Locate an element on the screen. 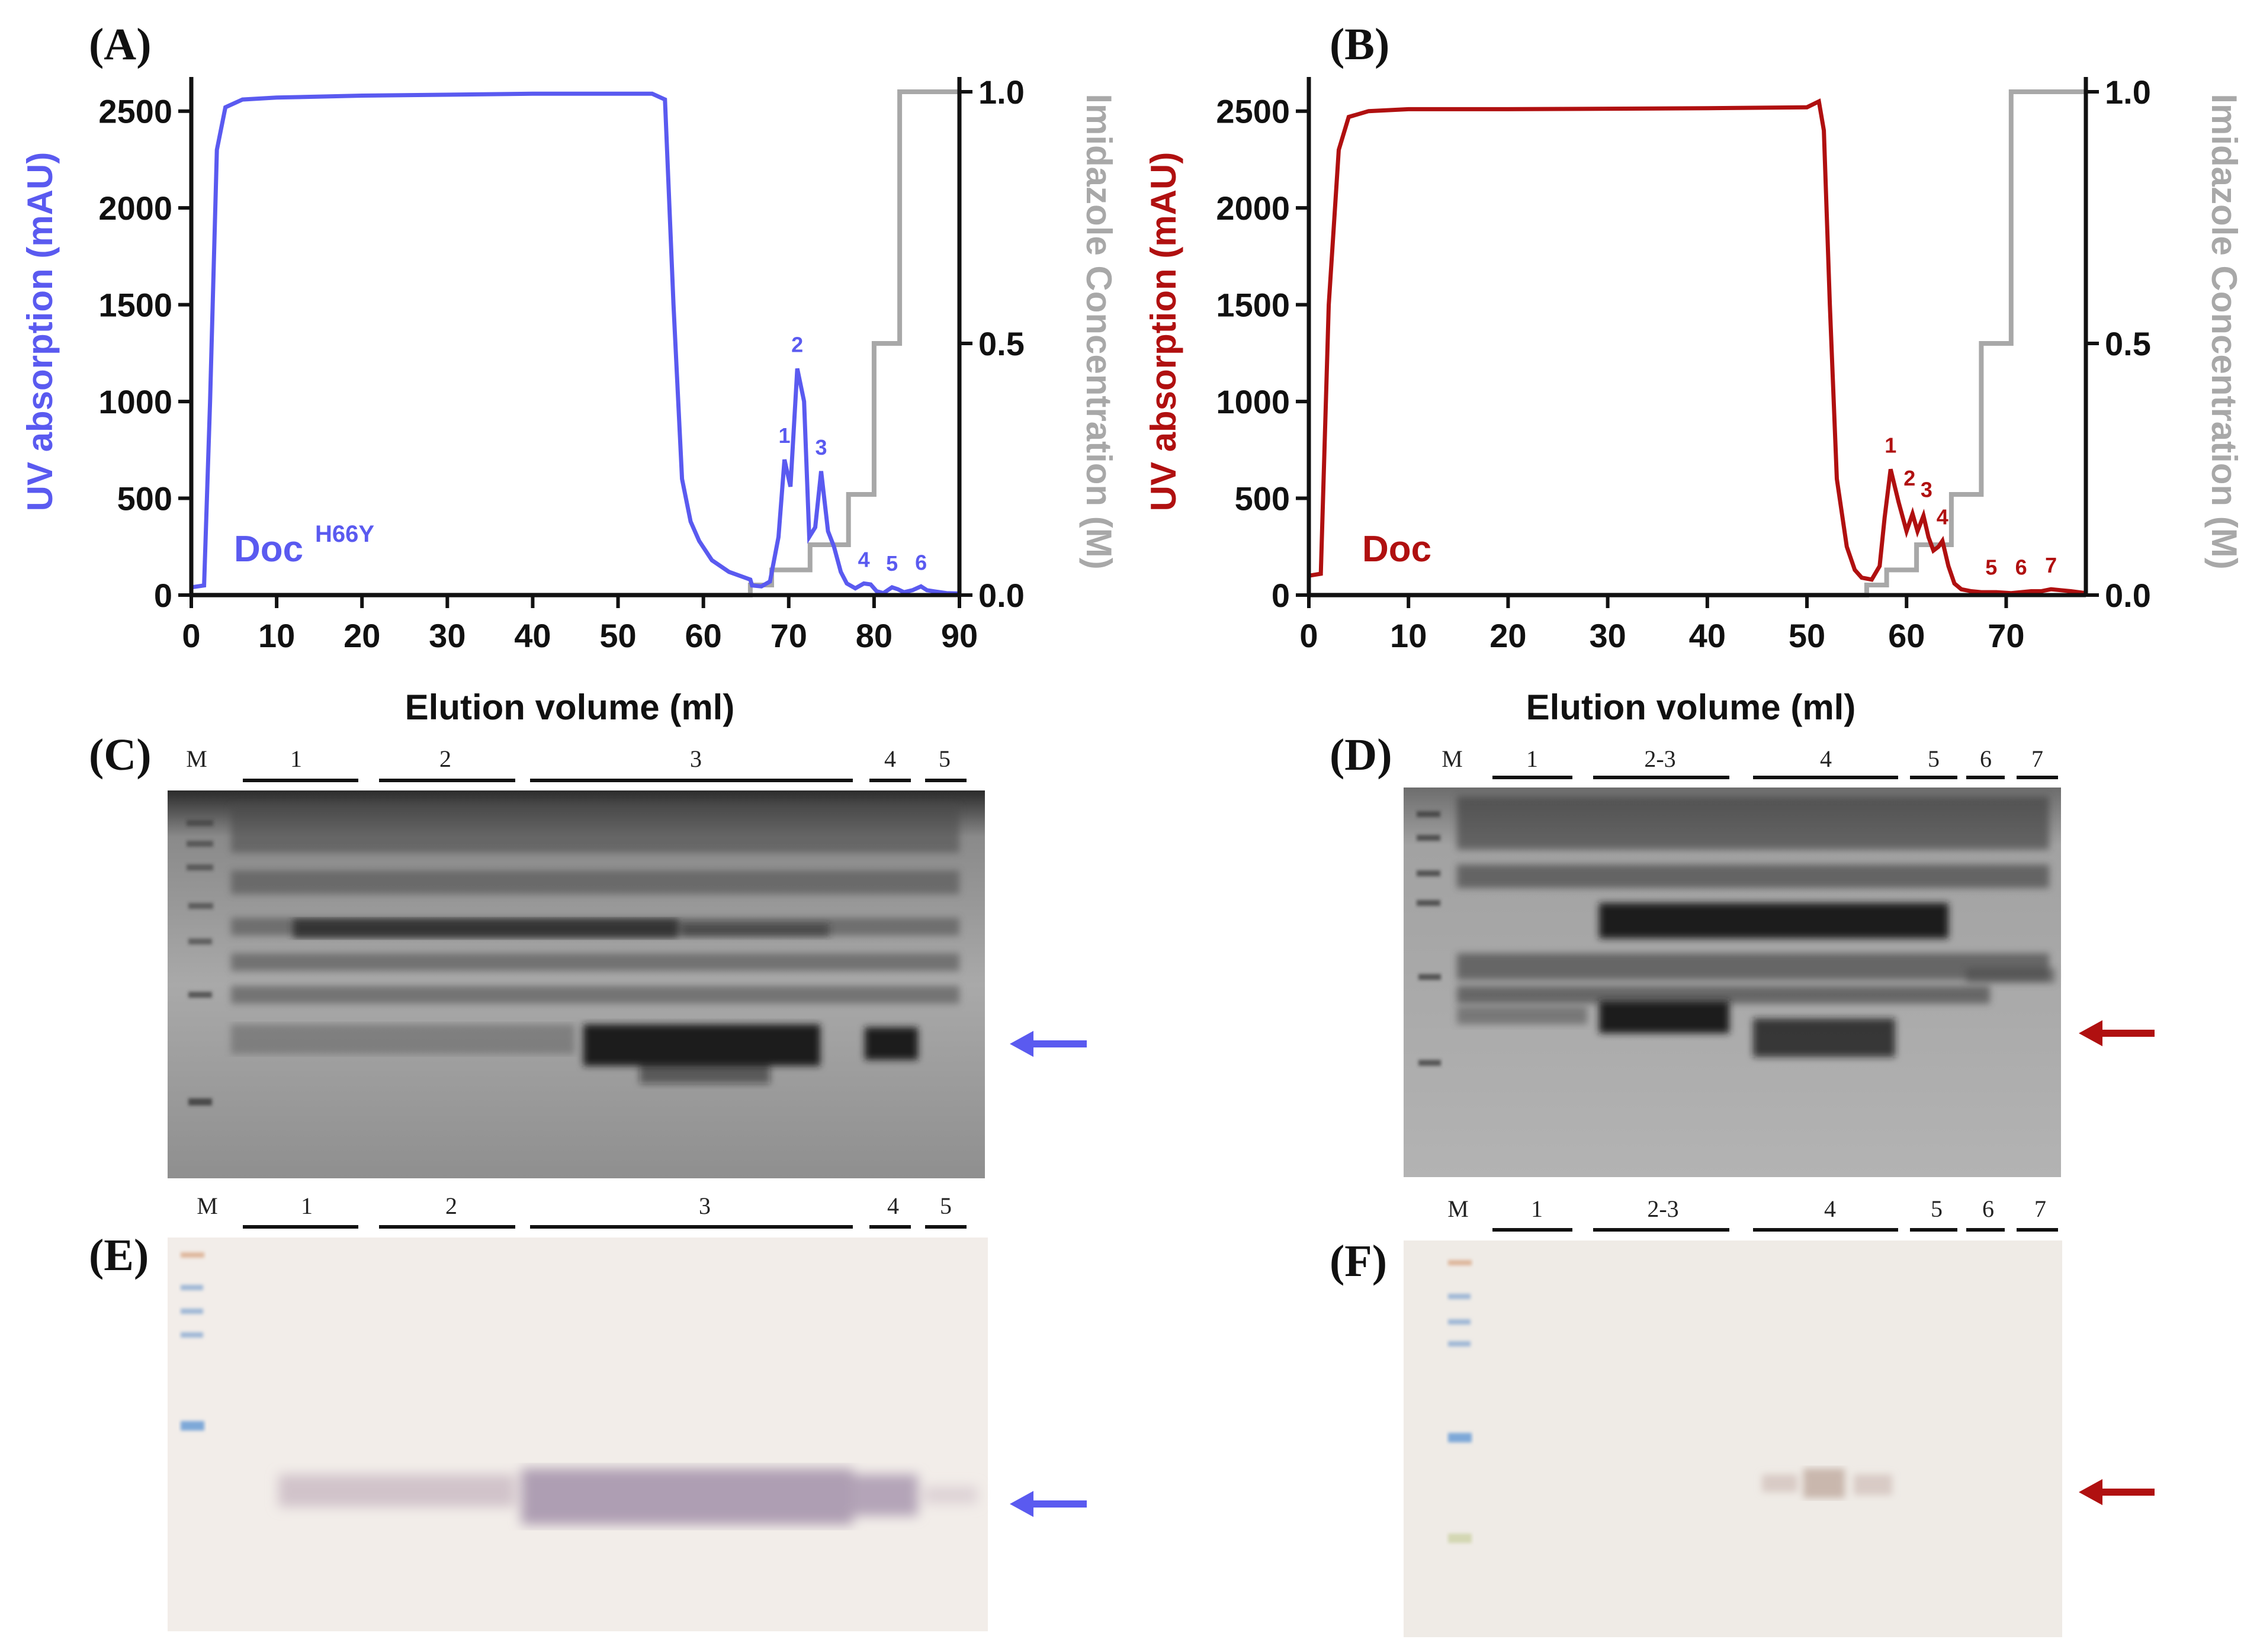  panel-d: (D) M 1 2-3 4 5 6 7 is located at coordinates (1742, 953).